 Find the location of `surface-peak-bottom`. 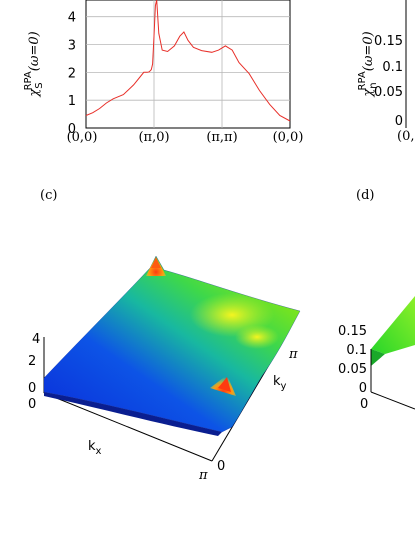

surface-peak-bottom is located at coordinates (224, 384).